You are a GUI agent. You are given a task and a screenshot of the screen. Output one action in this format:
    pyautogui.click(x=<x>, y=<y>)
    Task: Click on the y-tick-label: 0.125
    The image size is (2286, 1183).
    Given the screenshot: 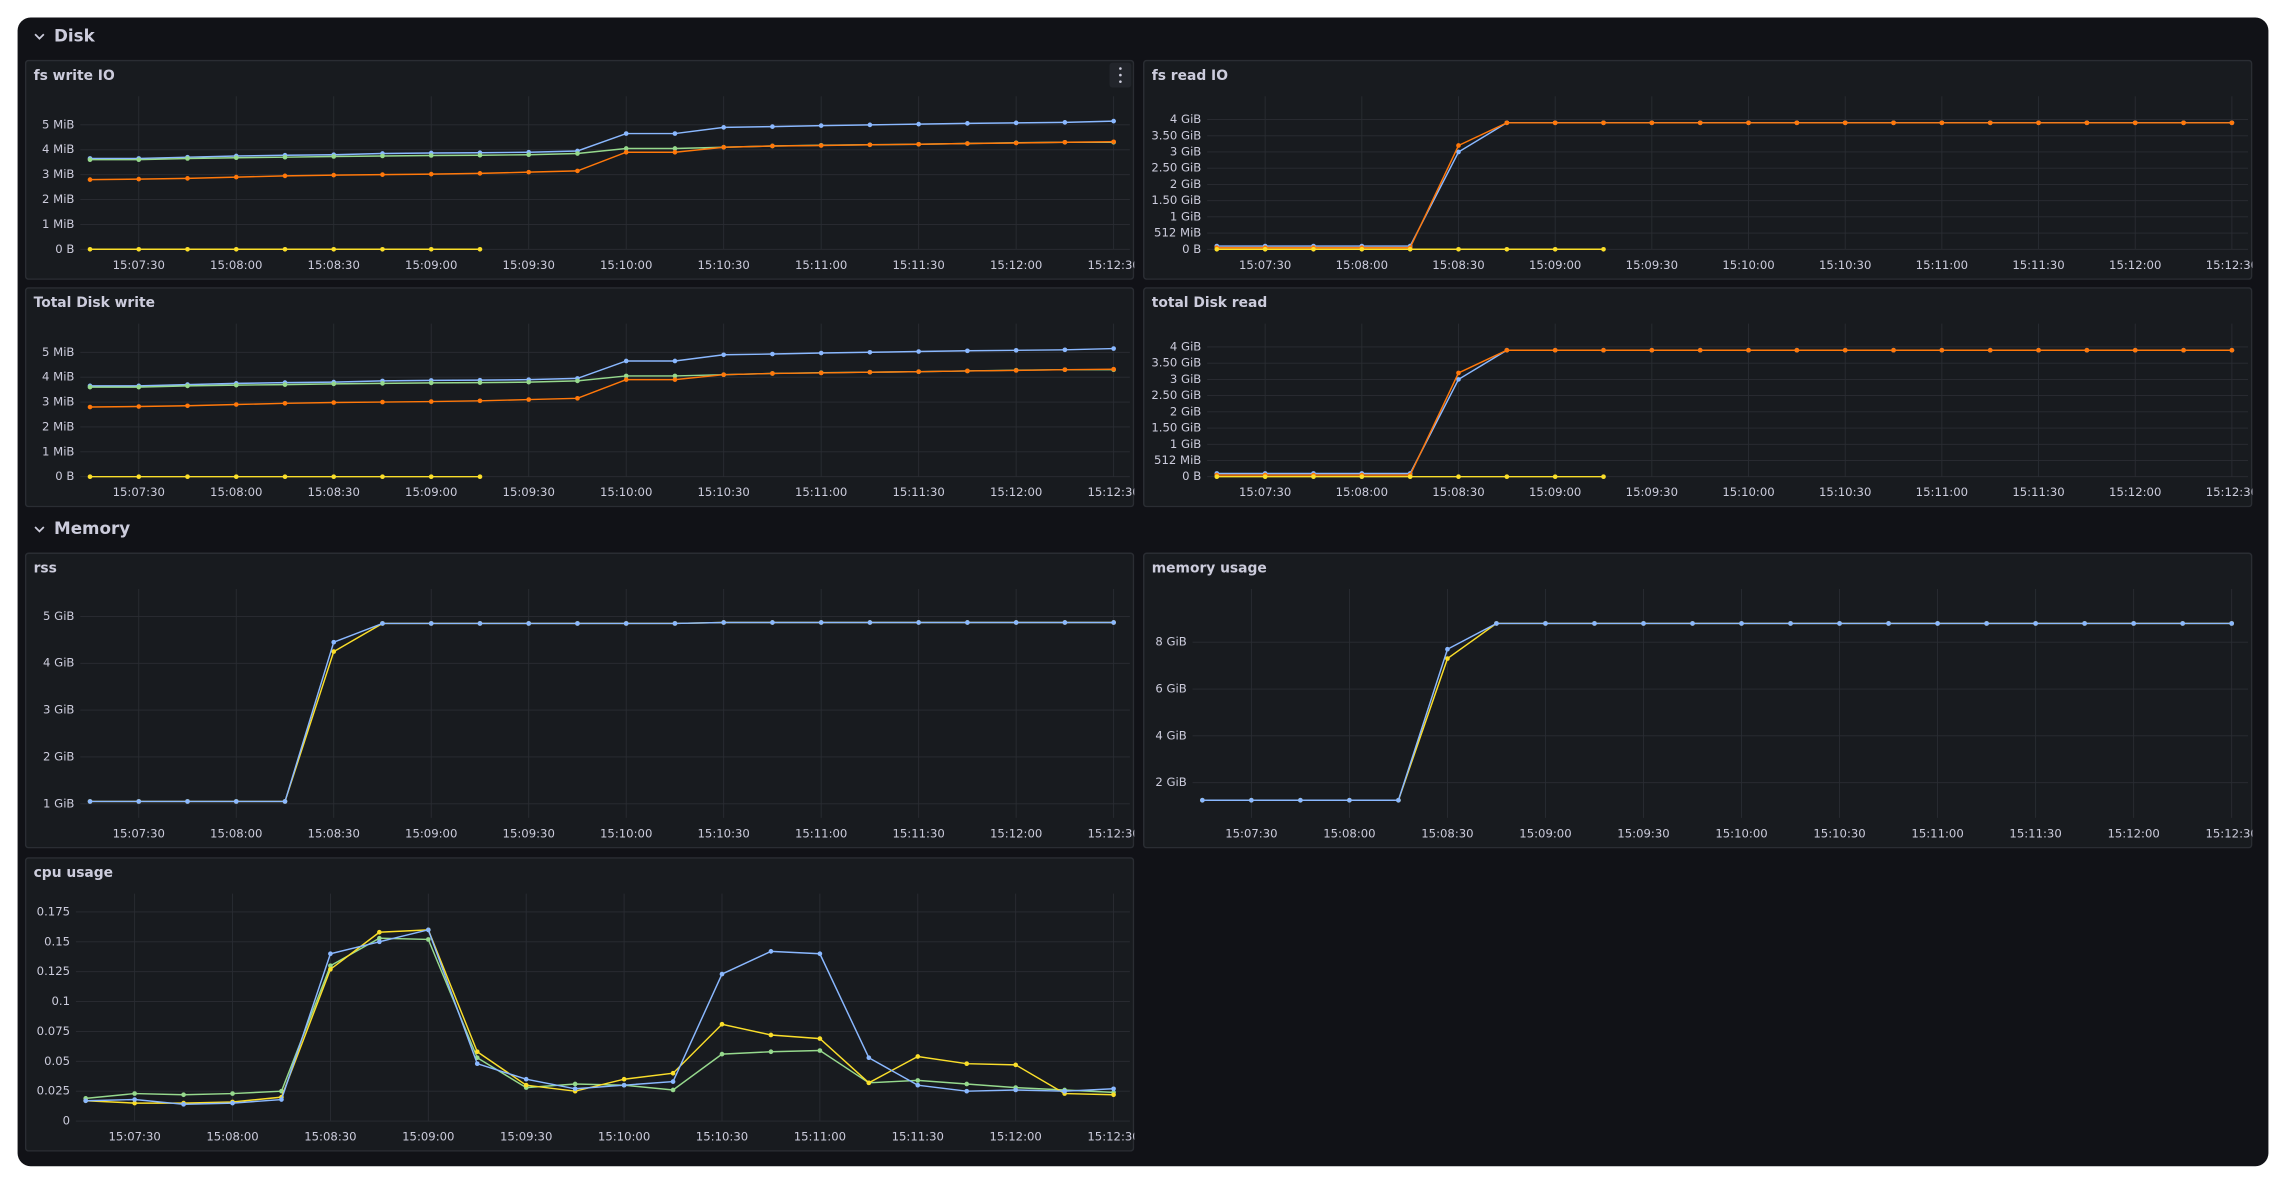 What is the action you would take?
    pyautogui.click(x=53, y=971)
    